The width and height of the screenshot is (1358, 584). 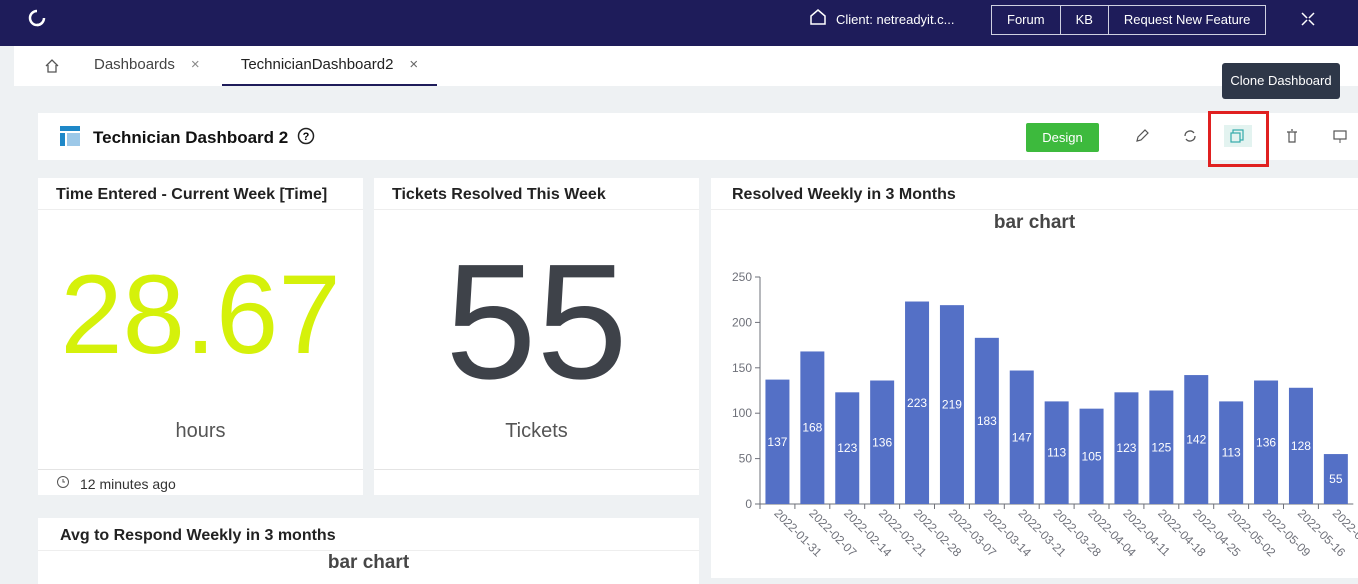 I want to click on dashboard-title: Technician Dashboard 2, so click(x=191, y=137).